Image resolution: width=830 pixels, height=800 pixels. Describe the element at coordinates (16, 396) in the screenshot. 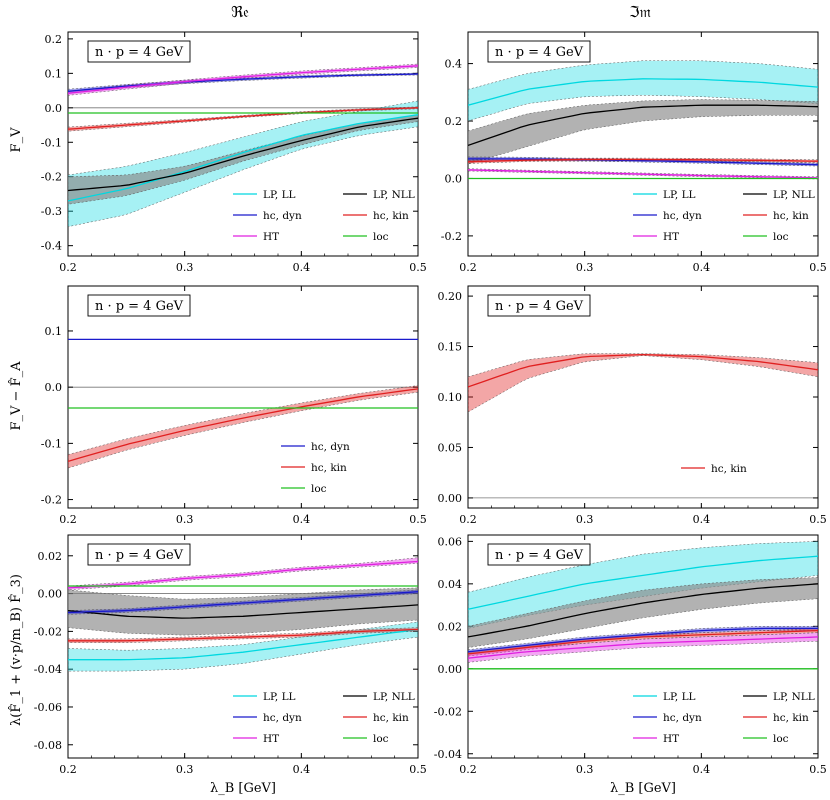

I see `row-ylabel-2: F_V − F̂_A` at that location.